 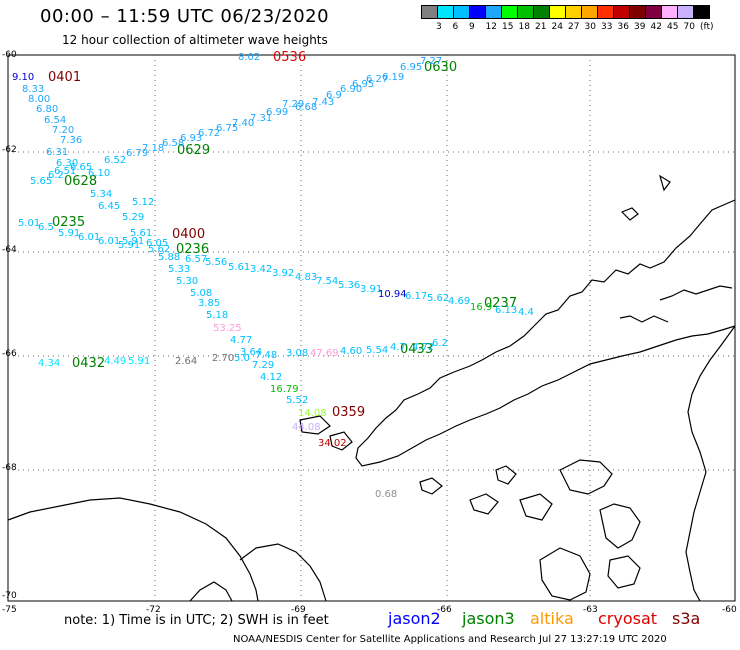 What do you see at coordinates (185, 16) in the screenshot?
I see `map-title: 00:00 – 11:59 UTC 06/23/2020` at bounding box center [185, 16].